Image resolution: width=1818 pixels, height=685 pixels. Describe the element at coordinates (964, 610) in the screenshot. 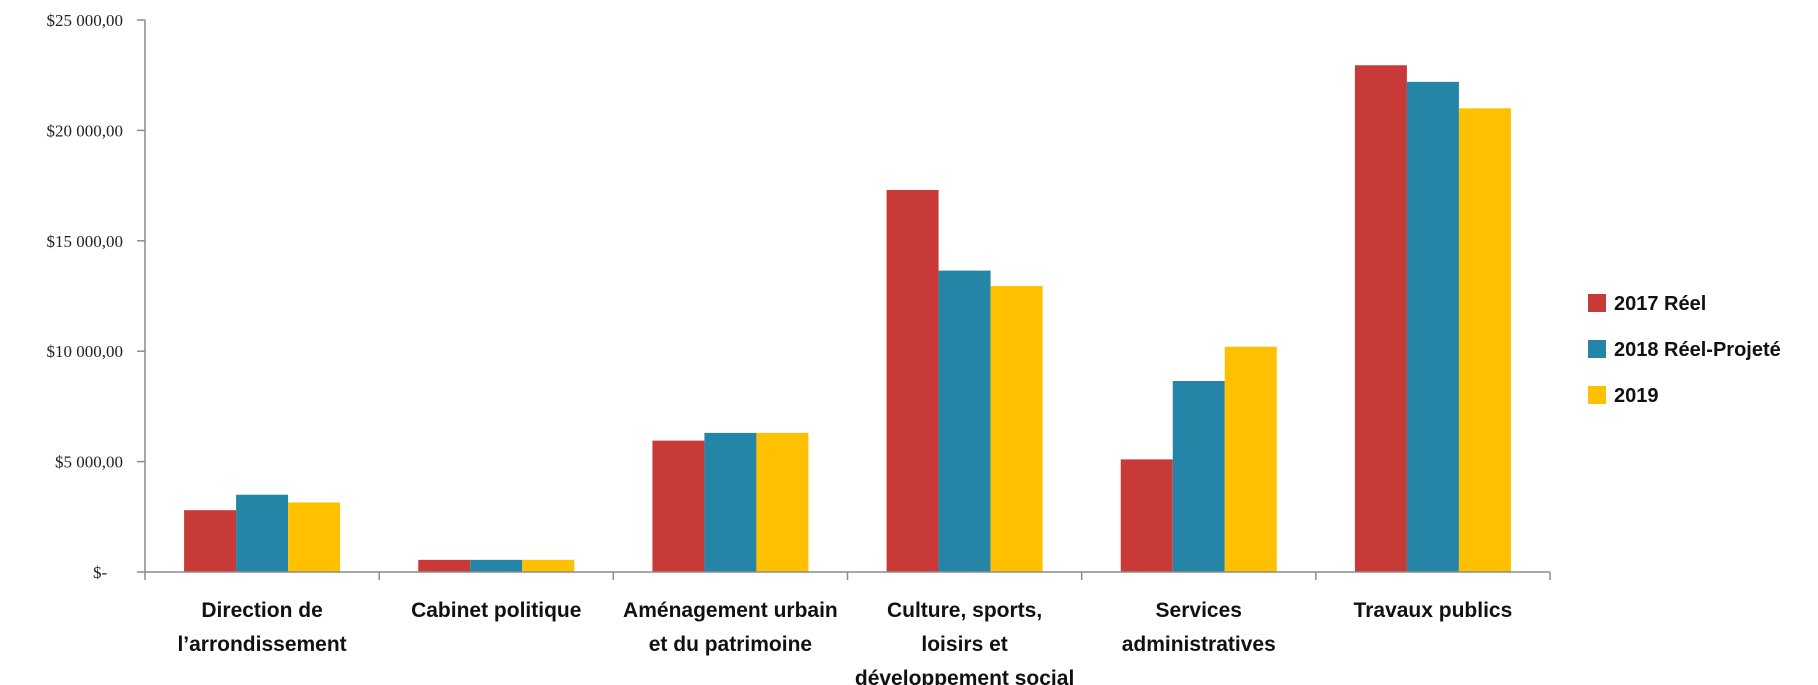

I see `x-tick-label-line: Culture, sports,` at that location.